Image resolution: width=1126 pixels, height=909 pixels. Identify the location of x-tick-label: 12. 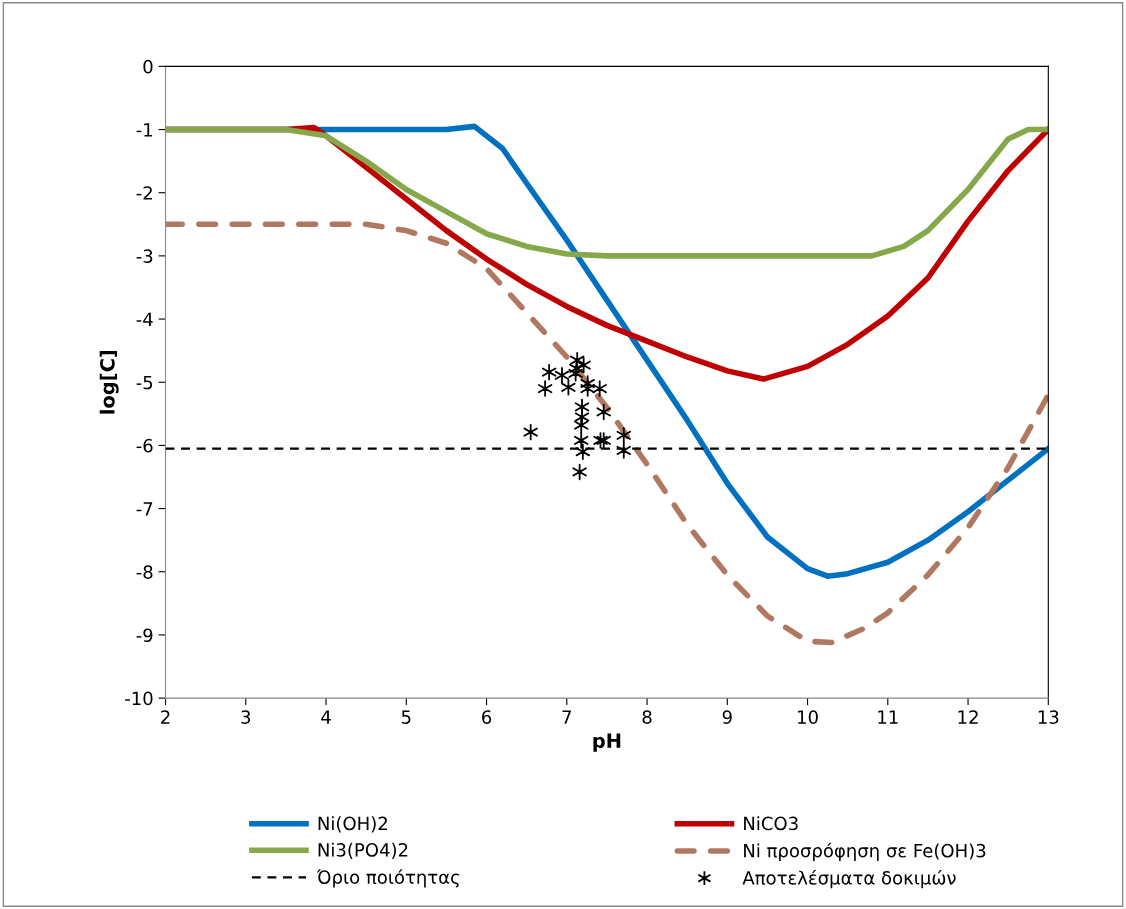
(968, 717).